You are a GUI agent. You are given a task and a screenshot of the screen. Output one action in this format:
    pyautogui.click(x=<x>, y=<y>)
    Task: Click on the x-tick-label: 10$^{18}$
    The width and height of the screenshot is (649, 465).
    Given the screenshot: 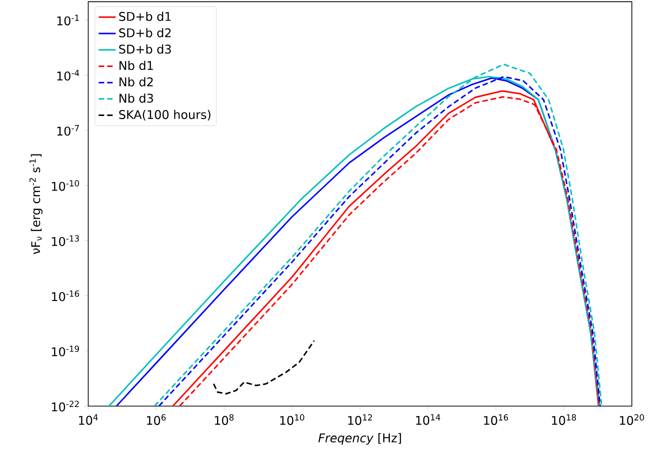 What is the action you would take?
    pyautogui.click(x=564, y=420)
    